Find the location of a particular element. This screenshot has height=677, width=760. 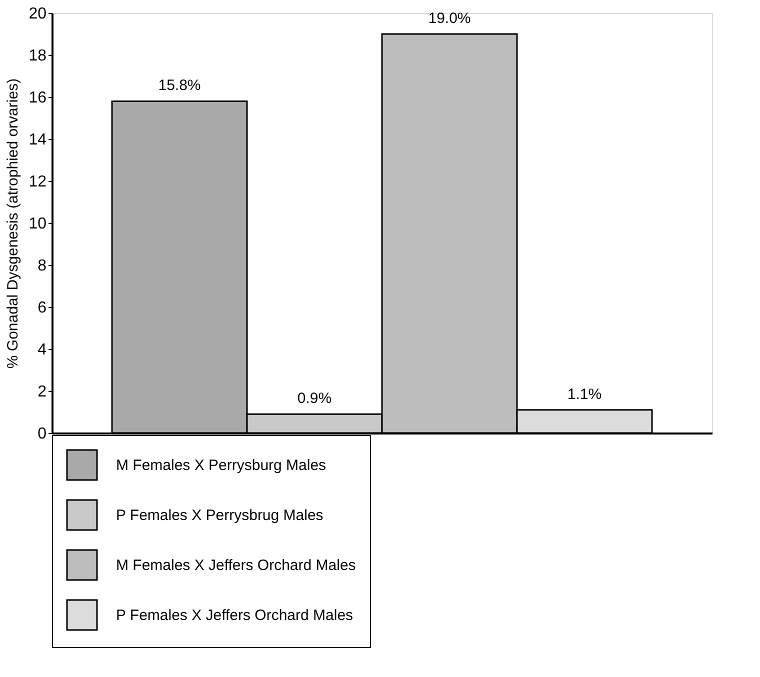

y-tick-label: 6 is located at coordinates (42, 308).